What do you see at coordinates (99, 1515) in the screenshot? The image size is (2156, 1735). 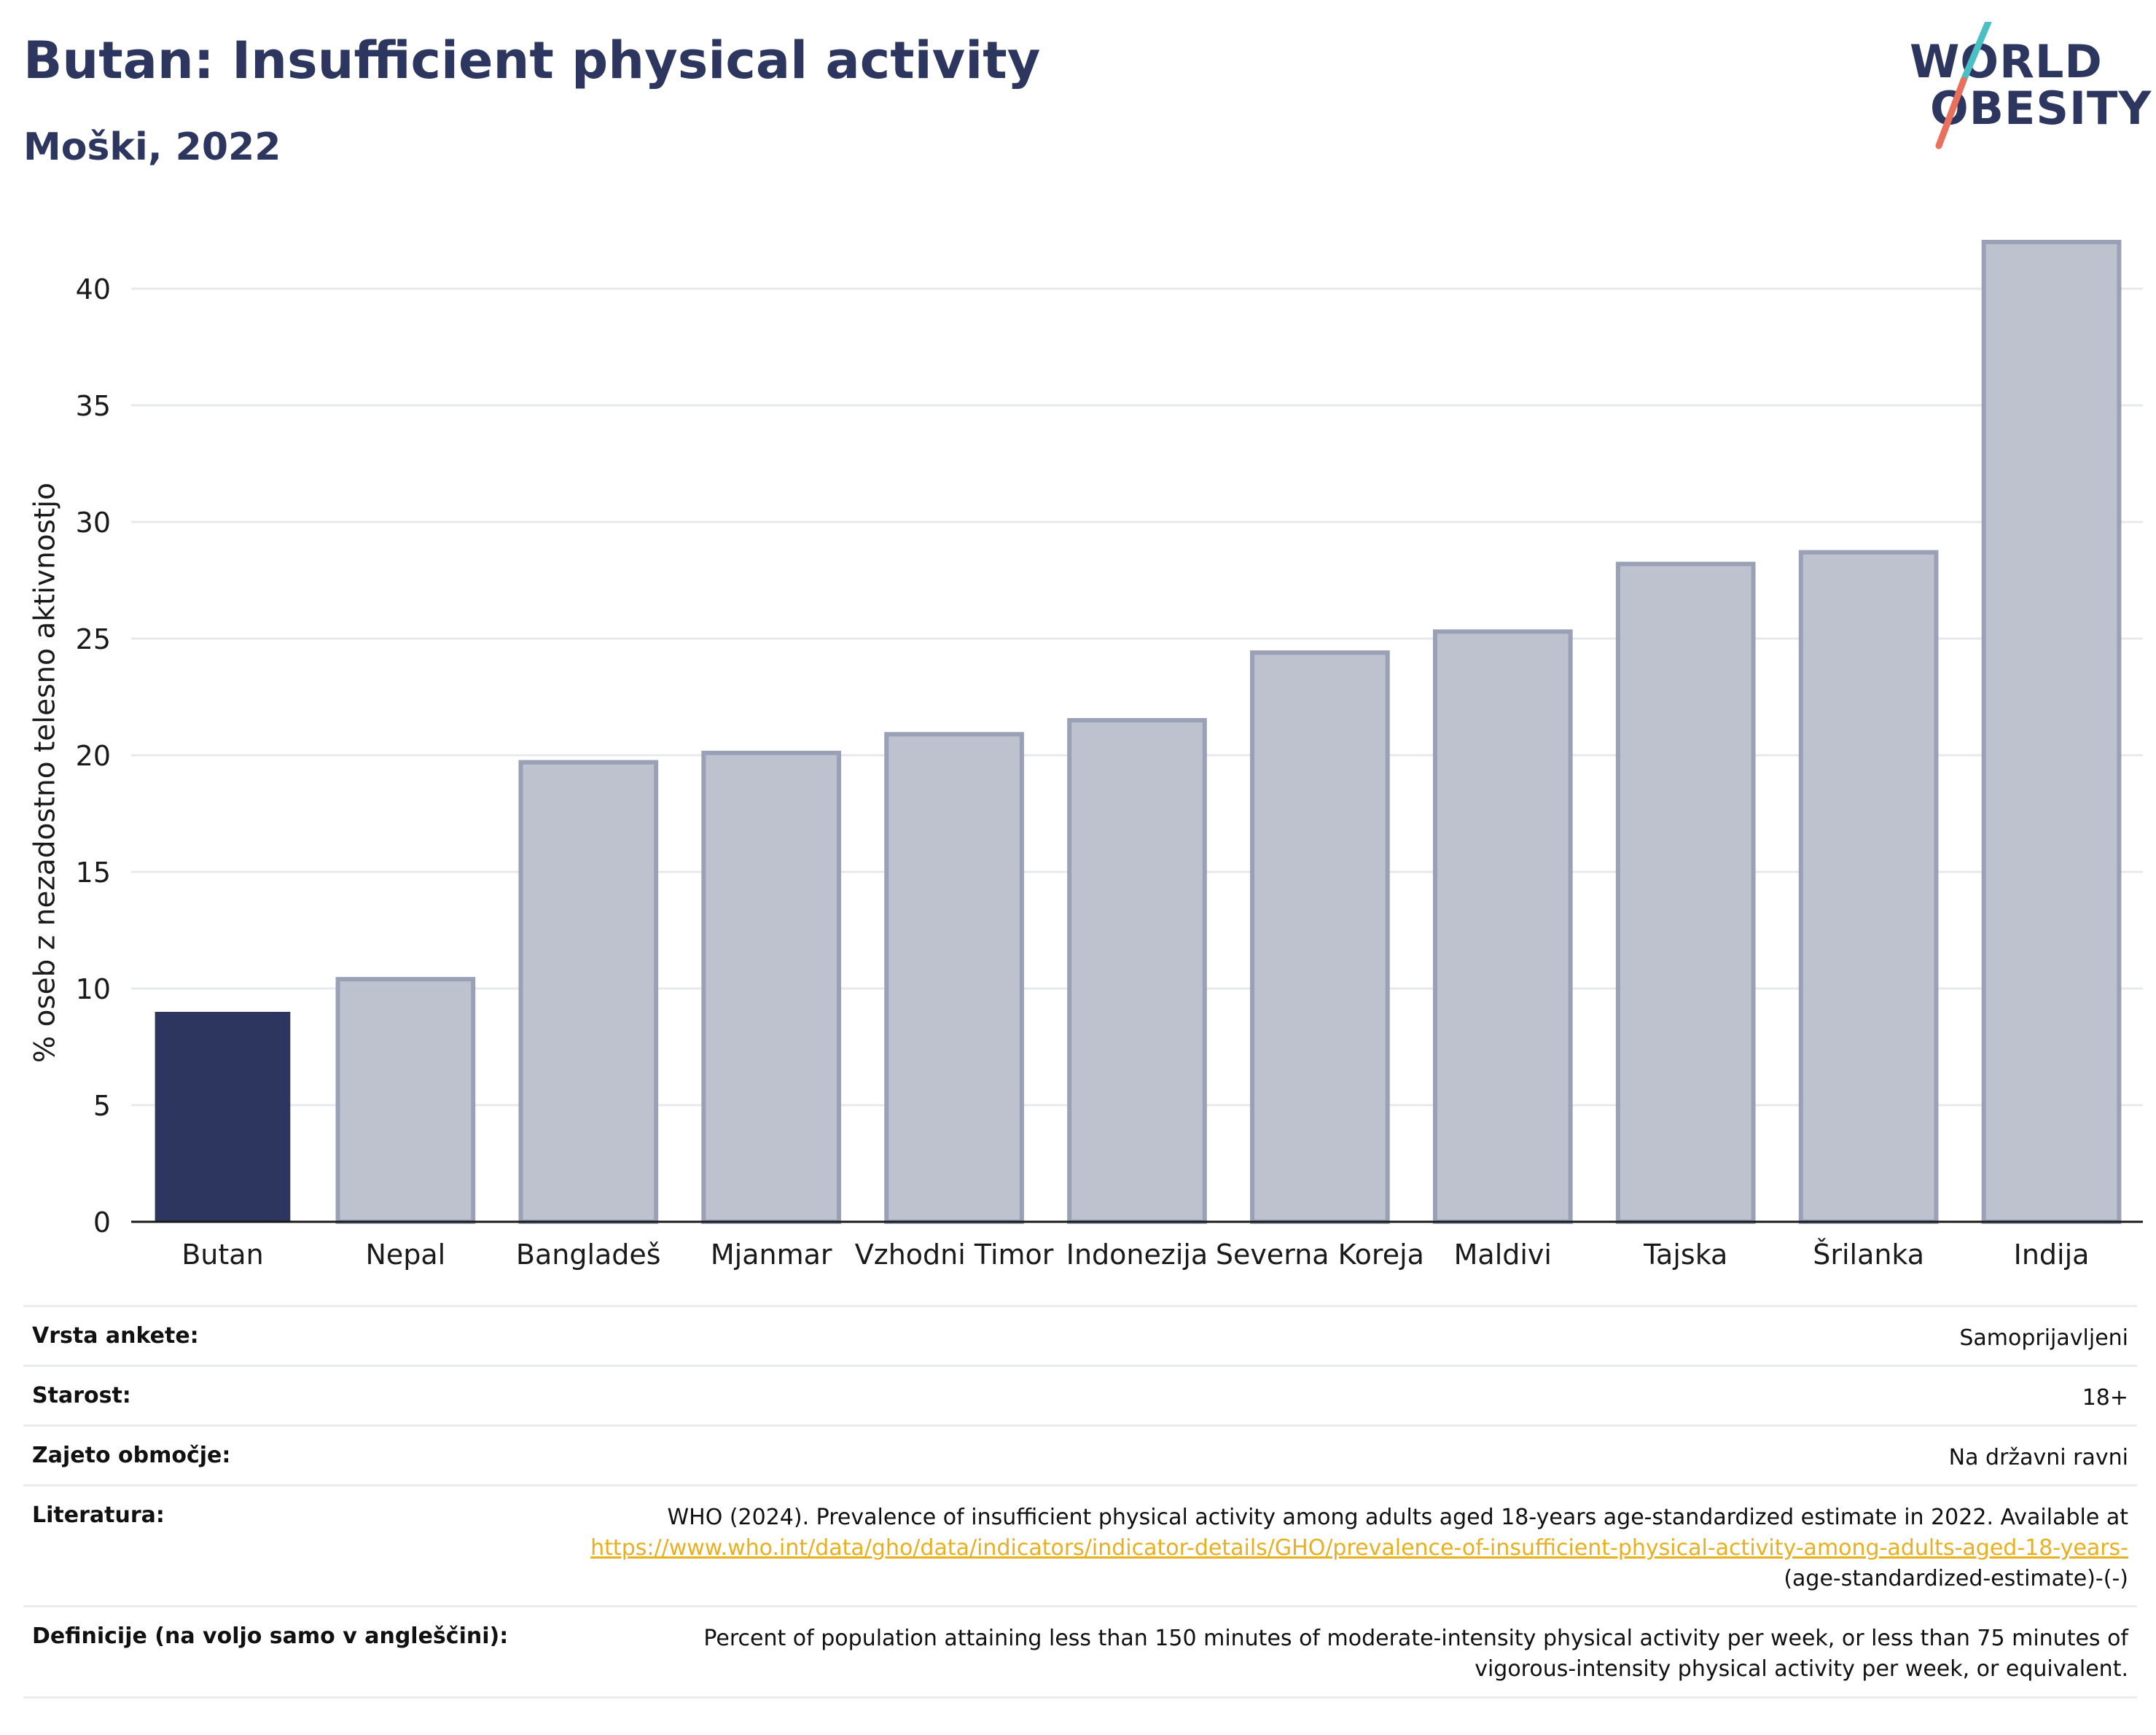 I see `reference-label: Literatura:` at bounding box center [99, 1515].